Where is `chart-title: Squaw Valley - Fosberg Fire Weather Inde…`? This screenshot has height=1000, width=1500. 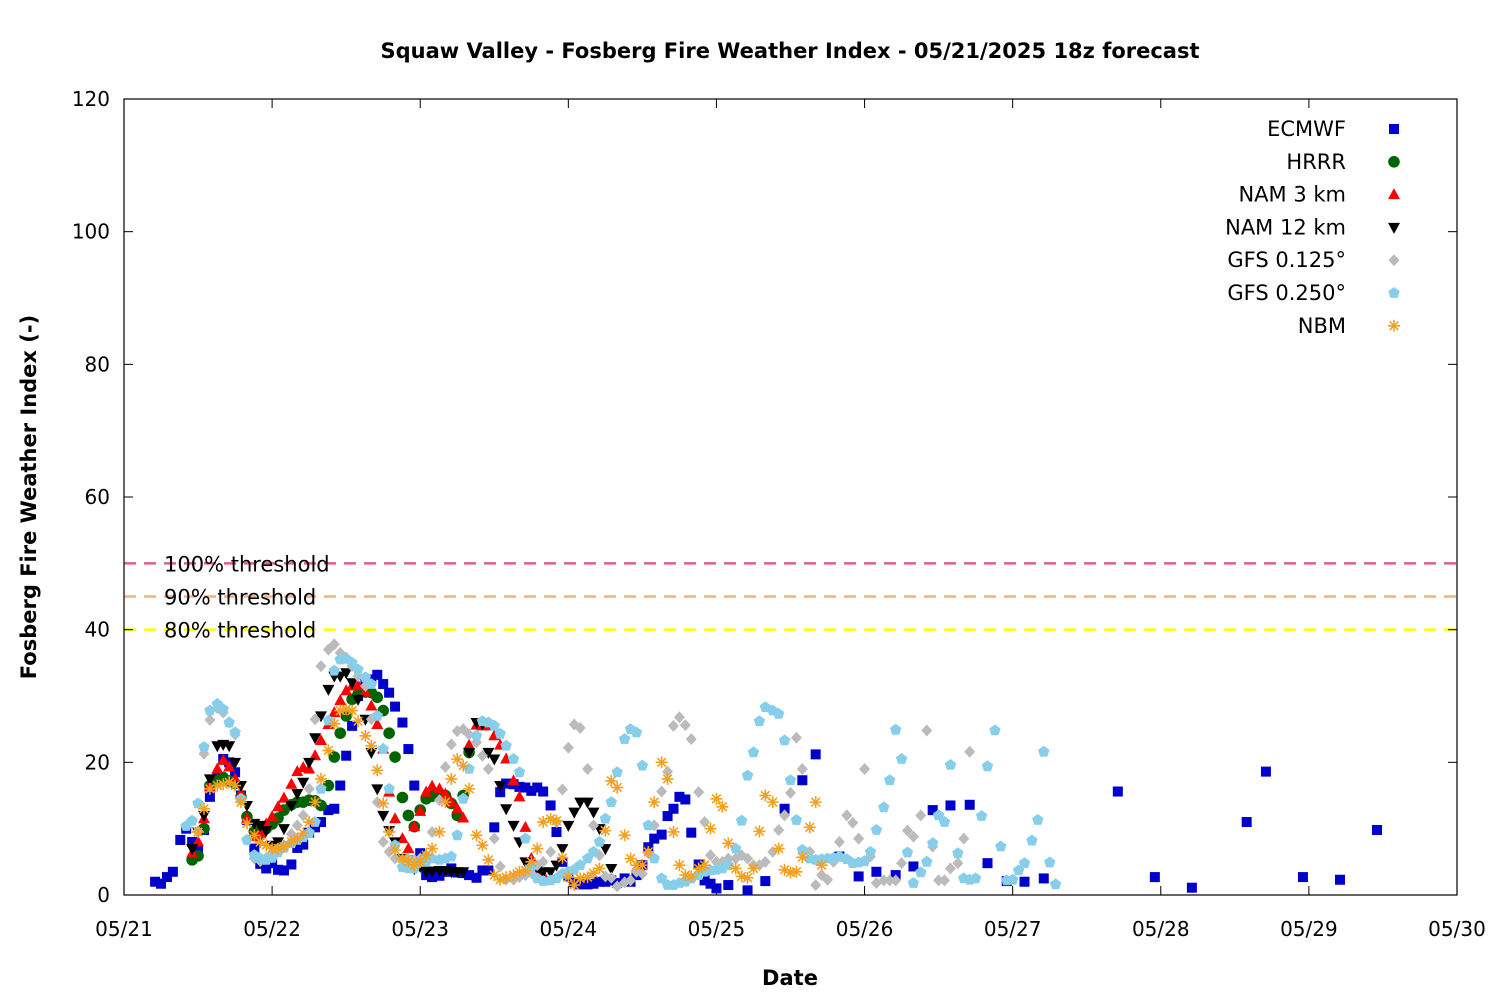
chart-title: Squaw Valley - Fosberg Fire Weather Inde… is located at coordinates (789, 51).